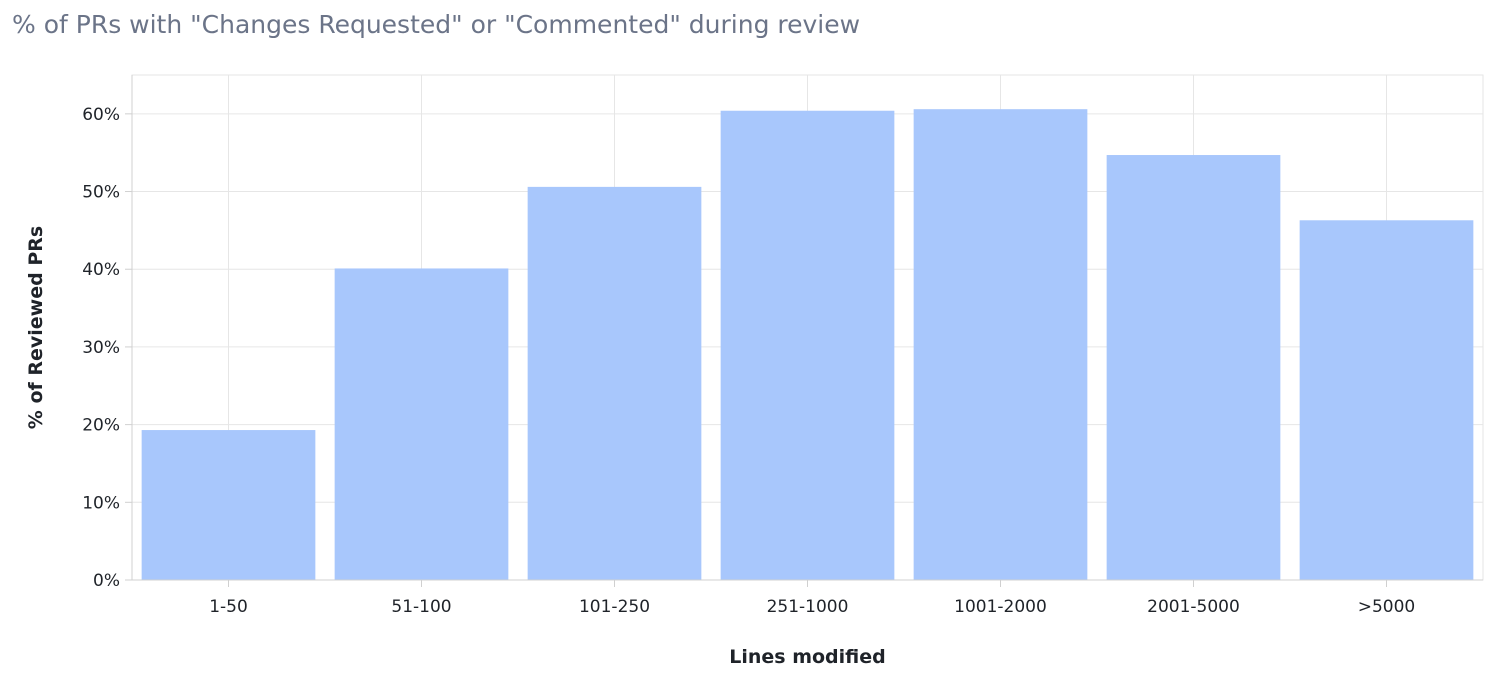  Describe the element at coordinates (101, 348) in the screenshot. I see `y-tick-label: 30%` at that location.